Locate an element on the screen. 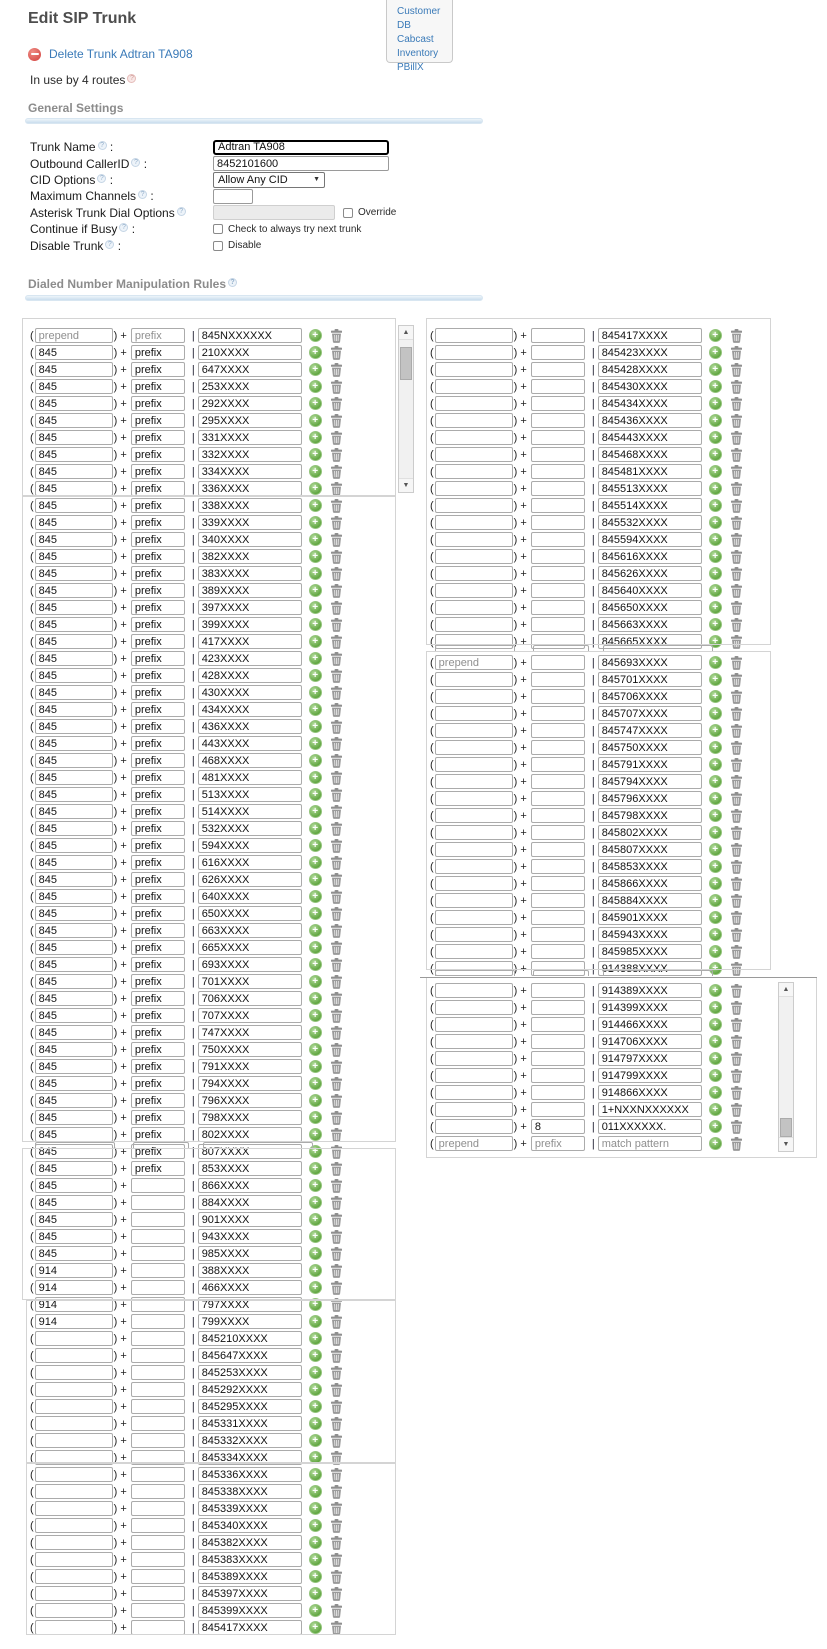  menu-item-inventory: Inventory is located at coordinates (418, 53).